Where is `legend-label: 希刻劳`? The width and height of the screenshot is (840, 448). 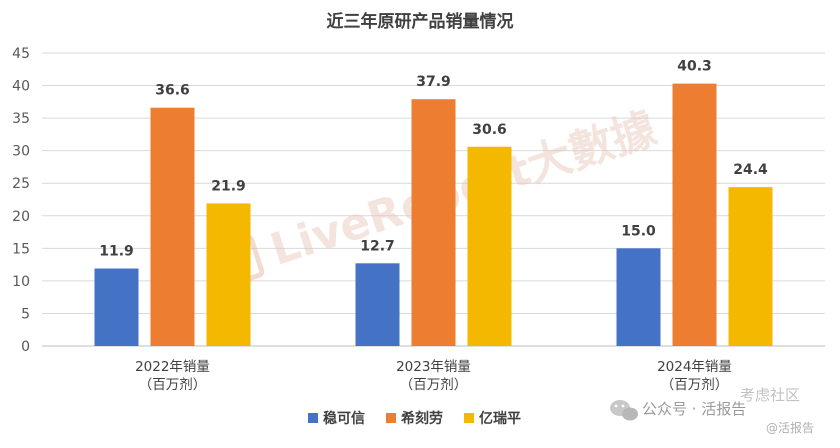
legend-label: 希刻劳 is located at coordinates (422, 418).